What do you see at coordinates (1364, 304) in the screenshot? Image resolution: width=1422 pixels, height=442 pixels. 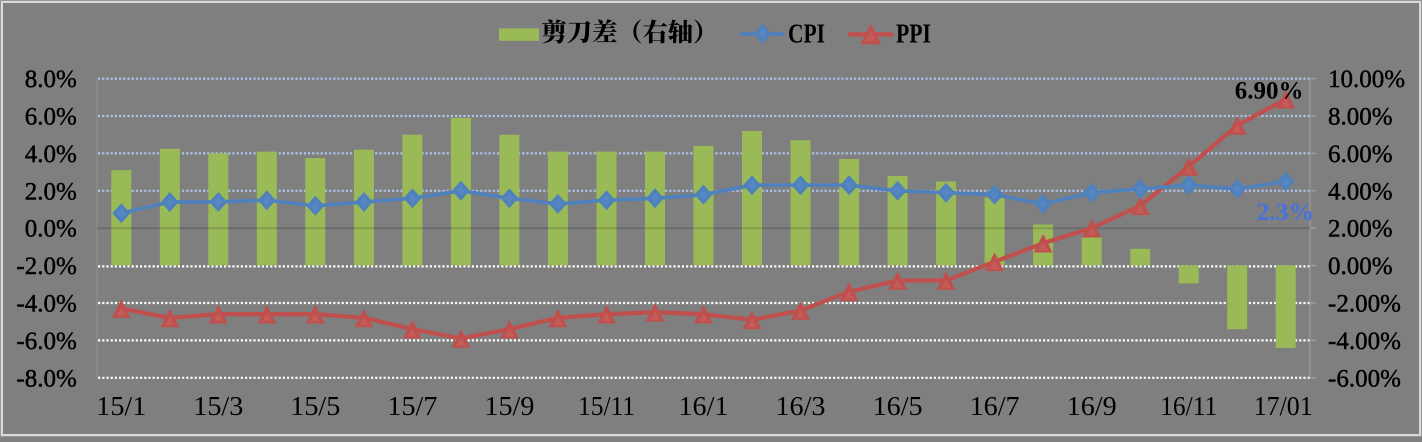 I see `svg-text: -2.00%` at bounding box center [1364, 304].